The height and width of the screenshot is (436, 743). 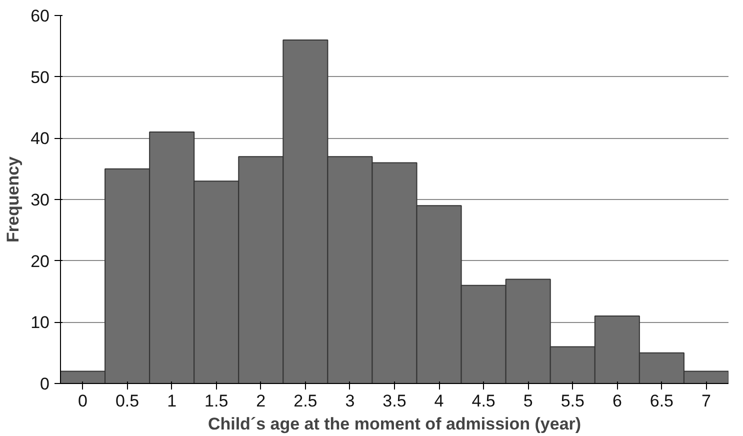 I want to click on y-axis-title: Frequency, so click(x=13, y=199).